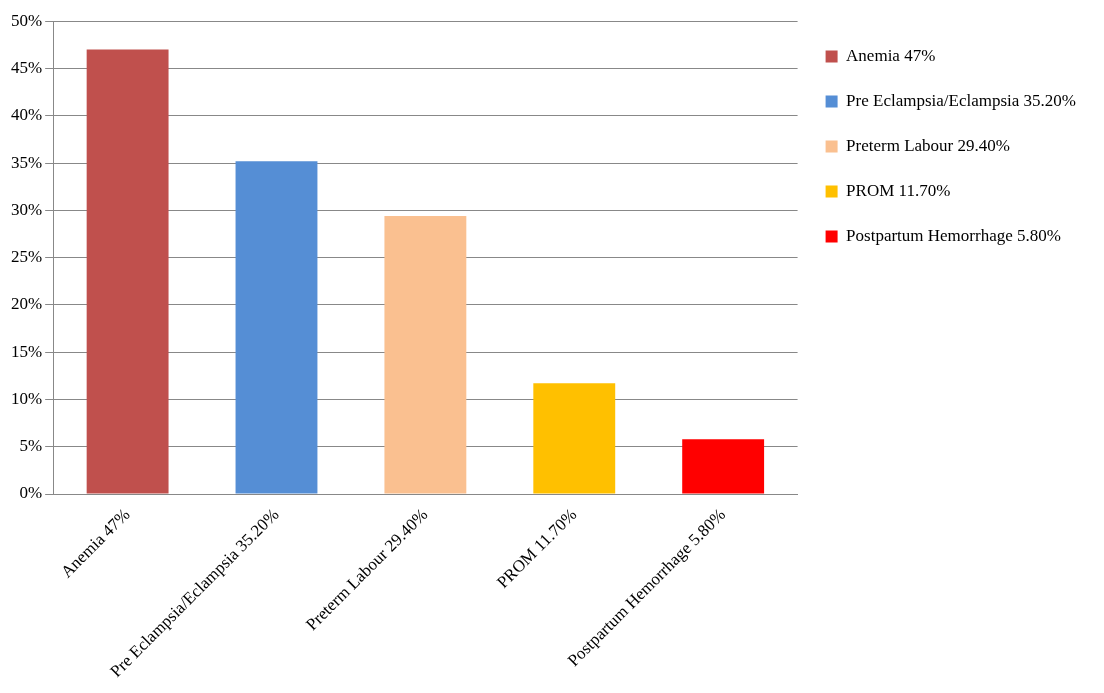 The image size is (1104, 693). What do you see at coordinates (26, 115) in the screenshot?
I see `y-tick-label: 40%` at bounding box center [26, 115].